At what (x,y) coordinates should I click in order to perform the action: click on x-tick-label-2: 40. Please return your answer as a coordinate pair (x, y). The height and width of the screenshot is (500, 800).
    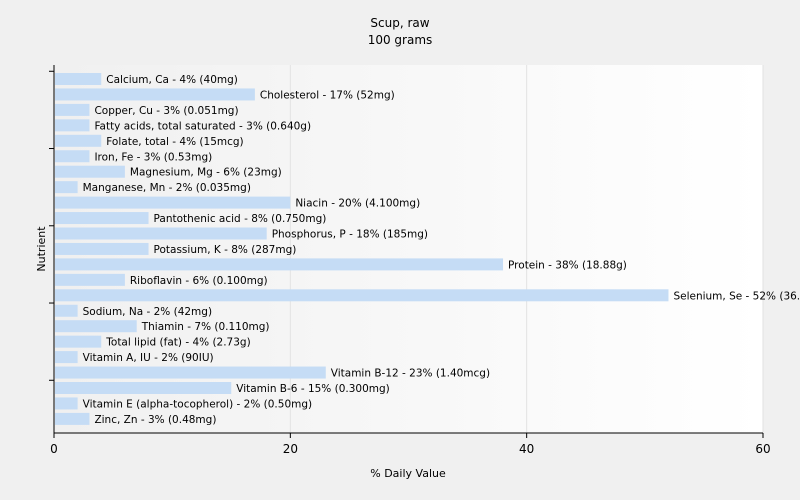
    Looking at the image, I should click on (526, 449).